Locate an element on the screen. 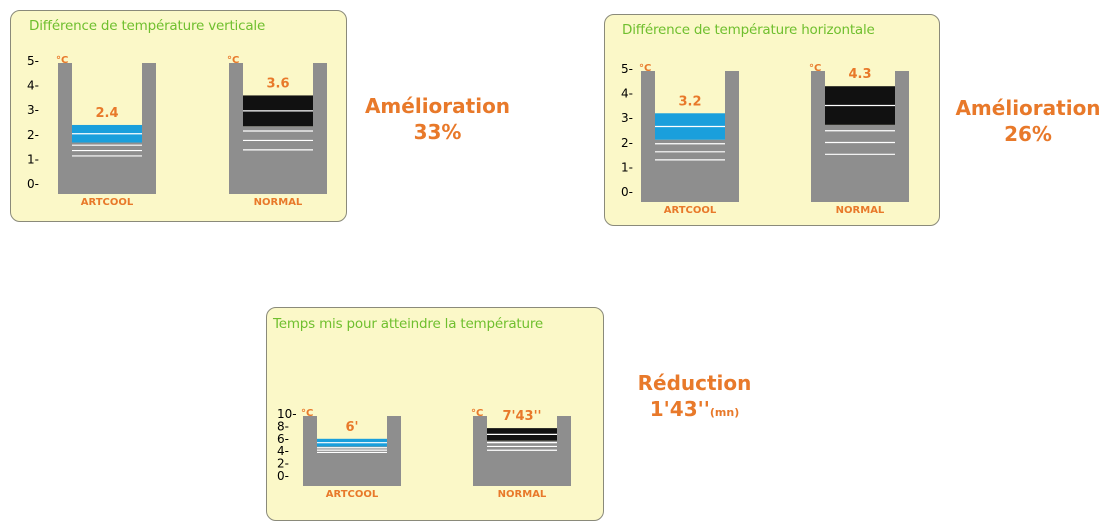 The image size is (1115, 526). result-value: 33% is located at coordinates (437, 132).